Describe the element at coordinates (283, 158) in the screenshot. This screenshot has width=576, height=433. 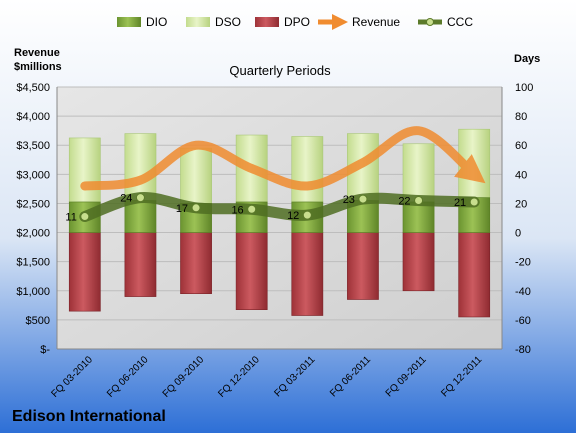
I see `revenue-arrow` at that location.